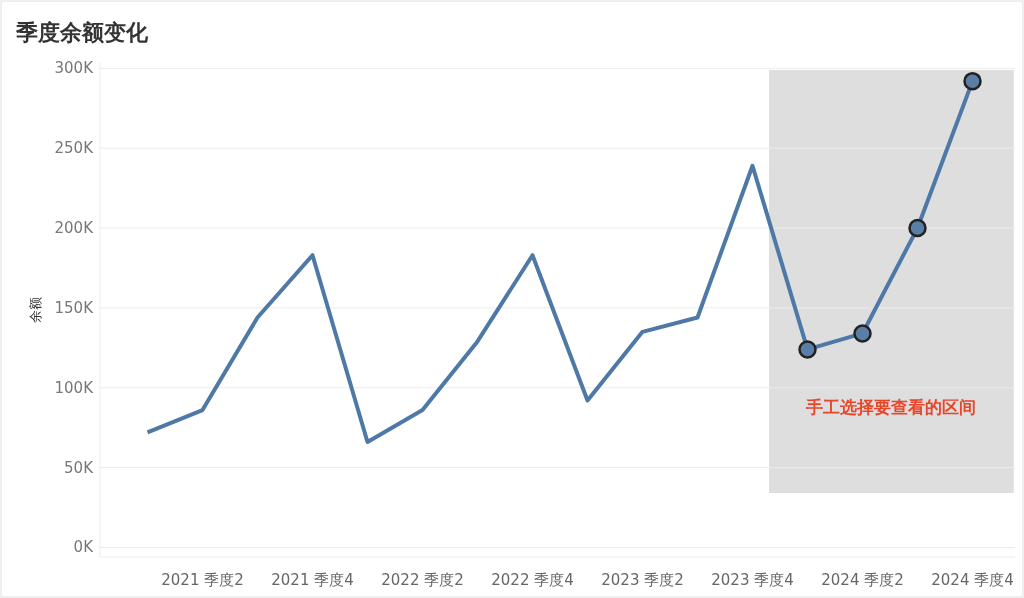 This screenshot has height=598, width=1024. What do you see at coordinates (862, 580) in the screenshot?
I see `x-tick-label: 2024 季度2` at bounding box center [862, 580].